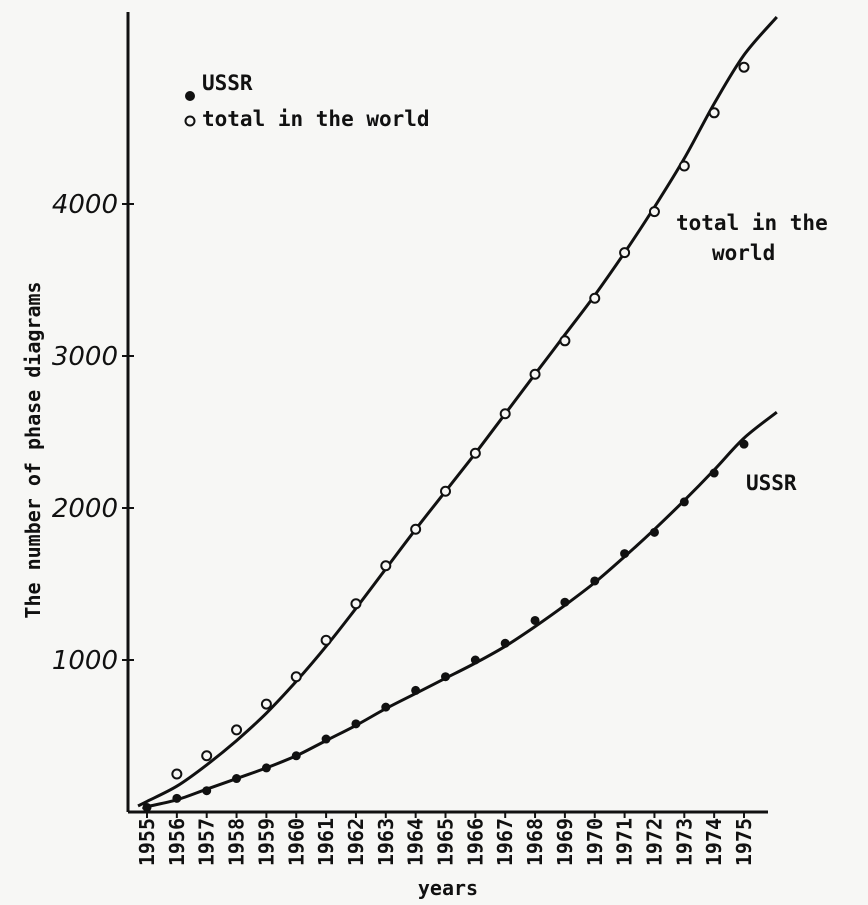 This screenshot has height=905, width=868. I want to click on x-tick-label-1964: 1964, so click(416, 842).